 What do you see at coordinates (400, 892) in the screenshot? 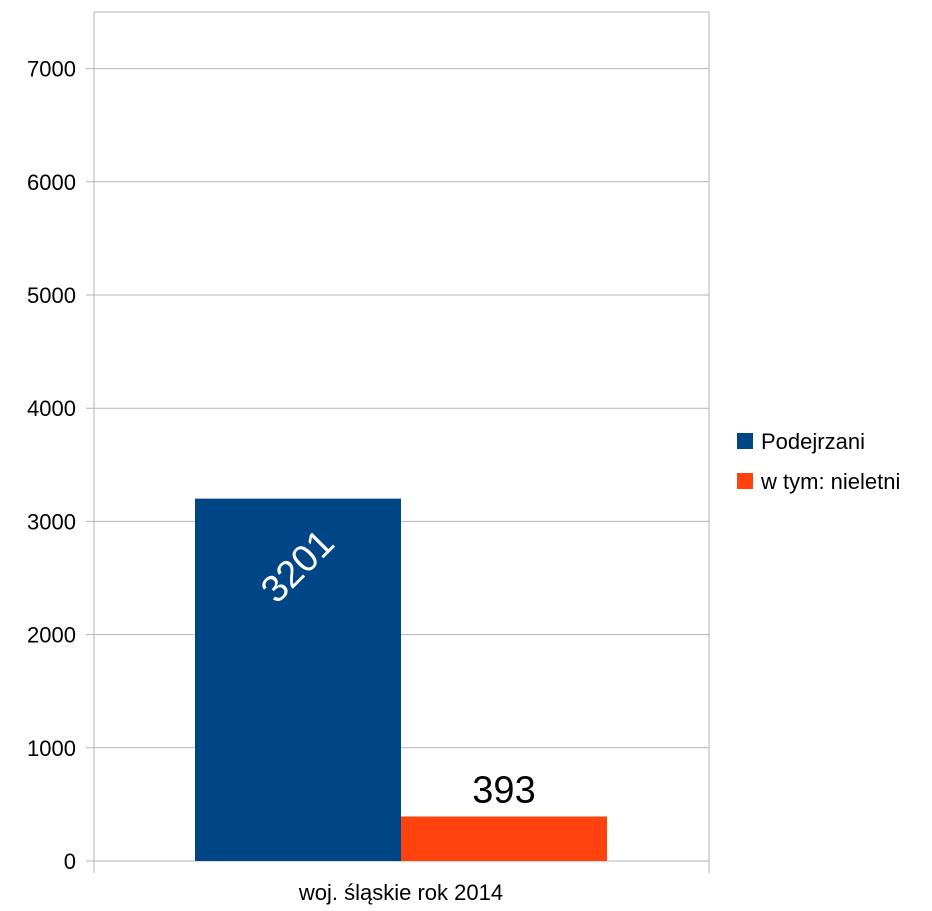
I see `x-category-label: woj. śląskie rok 2014` at bounding box center [400, 892].